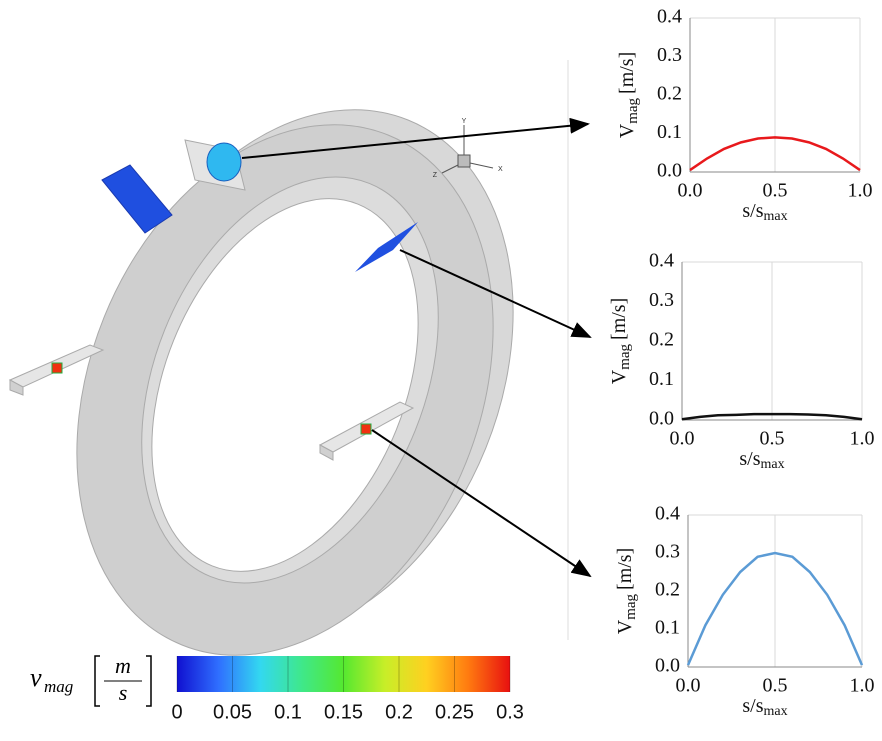 The height and width of the screenshot is (741, 882). What do you see at coordinates (343, 712) in the screenshot?
I see `colorbar-tick-label: 0.15` at bounding box center [343, 712].